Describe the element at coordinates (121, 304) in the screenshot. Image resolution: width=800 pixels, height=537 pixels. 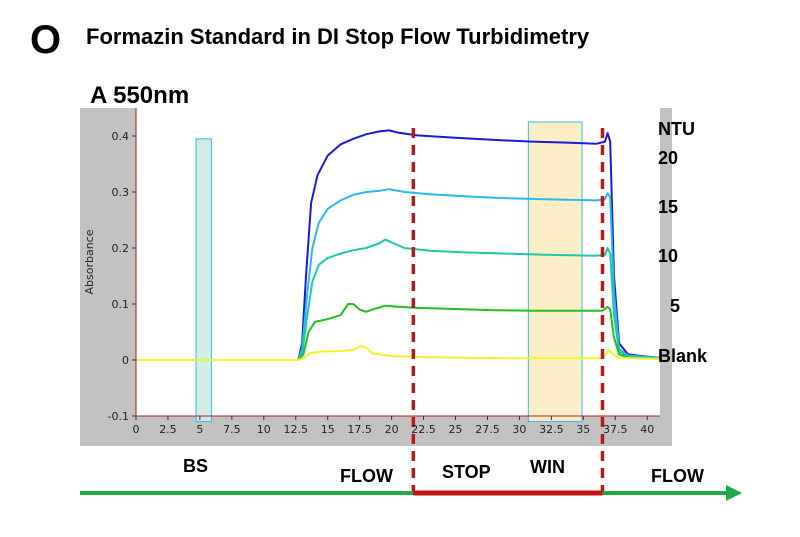
I see `y-tick-label: 0.1` at that location.